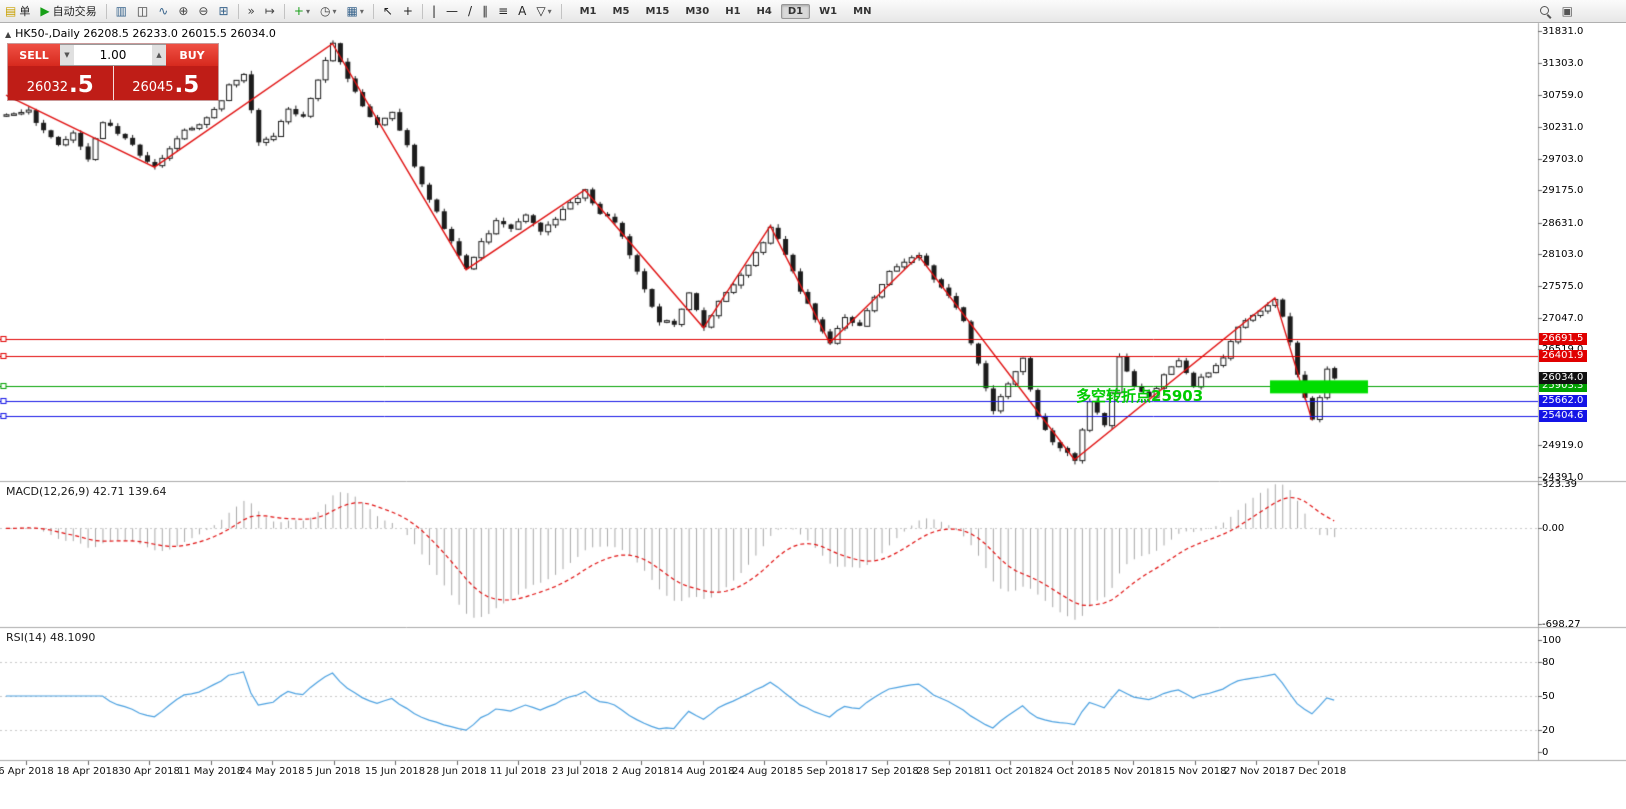 The height and width of the screenshot is (809, 1626). What do you see at coordinates (17, 11) in the screenshot?
I see `new-order-button: ▤ 单` at bounding box center [17, 11].